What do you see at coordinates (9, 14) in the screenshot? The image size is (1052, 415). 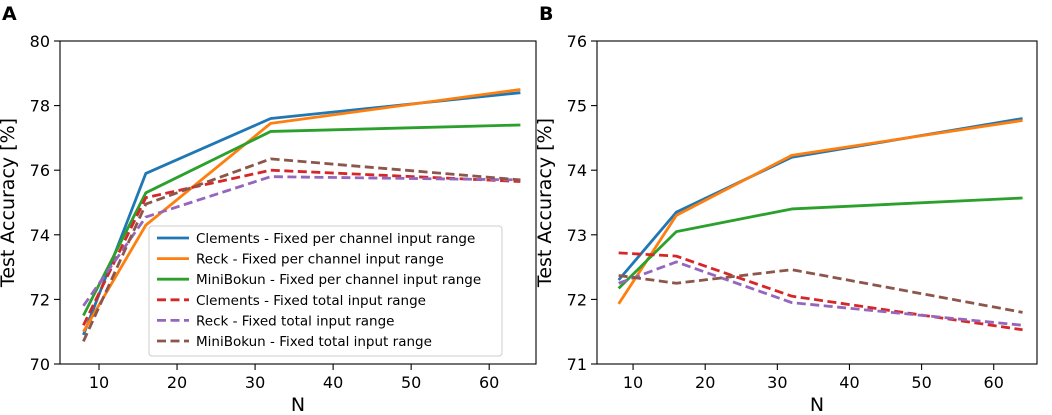 I see `panel-label: A` at bounding box center [9, 14].